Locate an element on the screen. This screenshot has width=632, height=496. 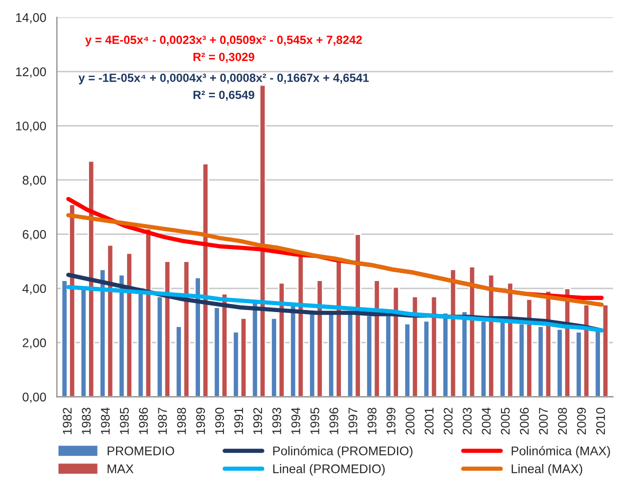
x-tick-label: 1989 is located at coordinates (200, 421).